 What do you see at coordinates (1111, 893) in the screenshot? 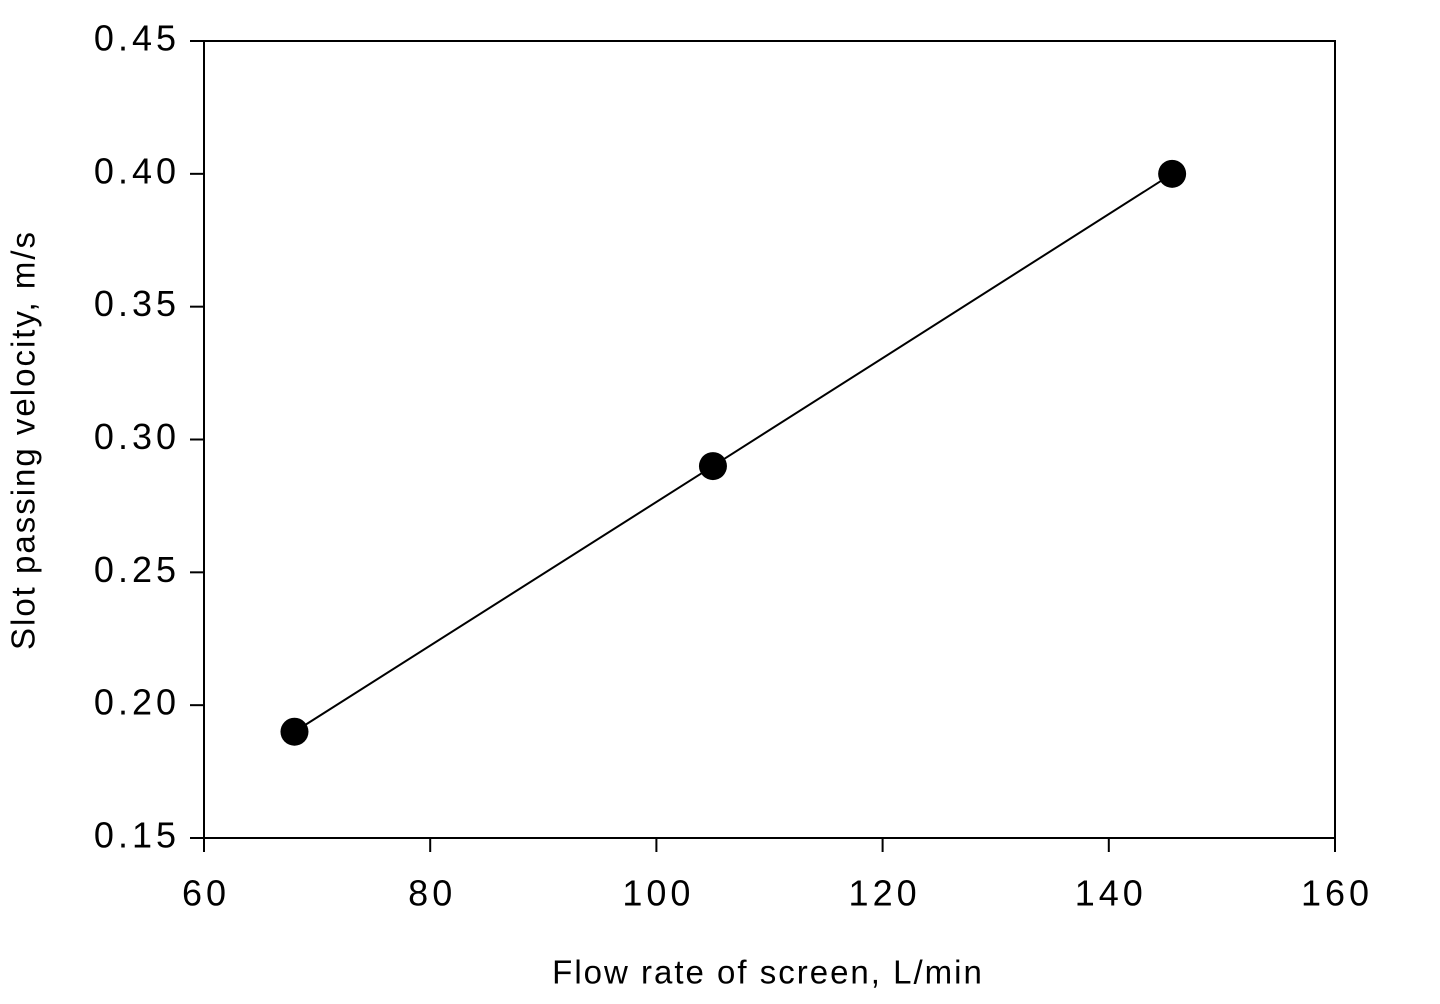
I see `x-tick-label: 140` at bounding box center [1111, 893].